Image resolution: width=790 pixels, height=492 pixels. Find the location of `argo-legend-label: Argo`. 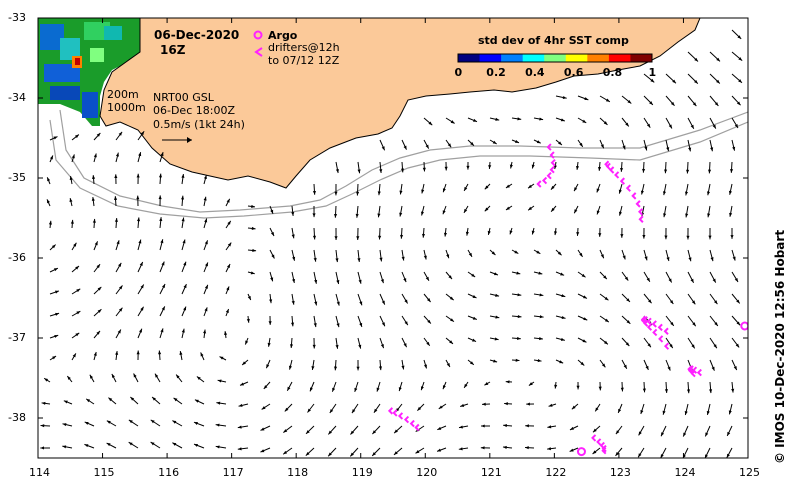

argo-legend-label: Argo is located at coordinates (283, 35).